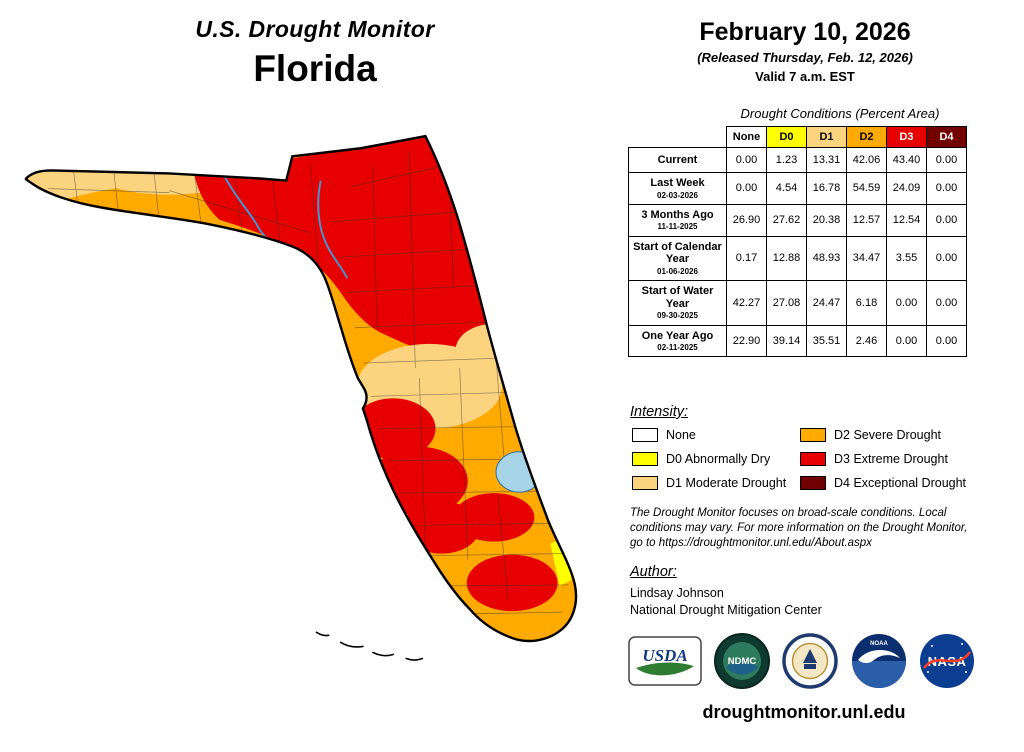 Image resolution: width=1024 pixels, height=752 pixels. Describe the element at coordinates (805, 32) in the screenshot. I see `report-date: February 10, 2026` at that location.